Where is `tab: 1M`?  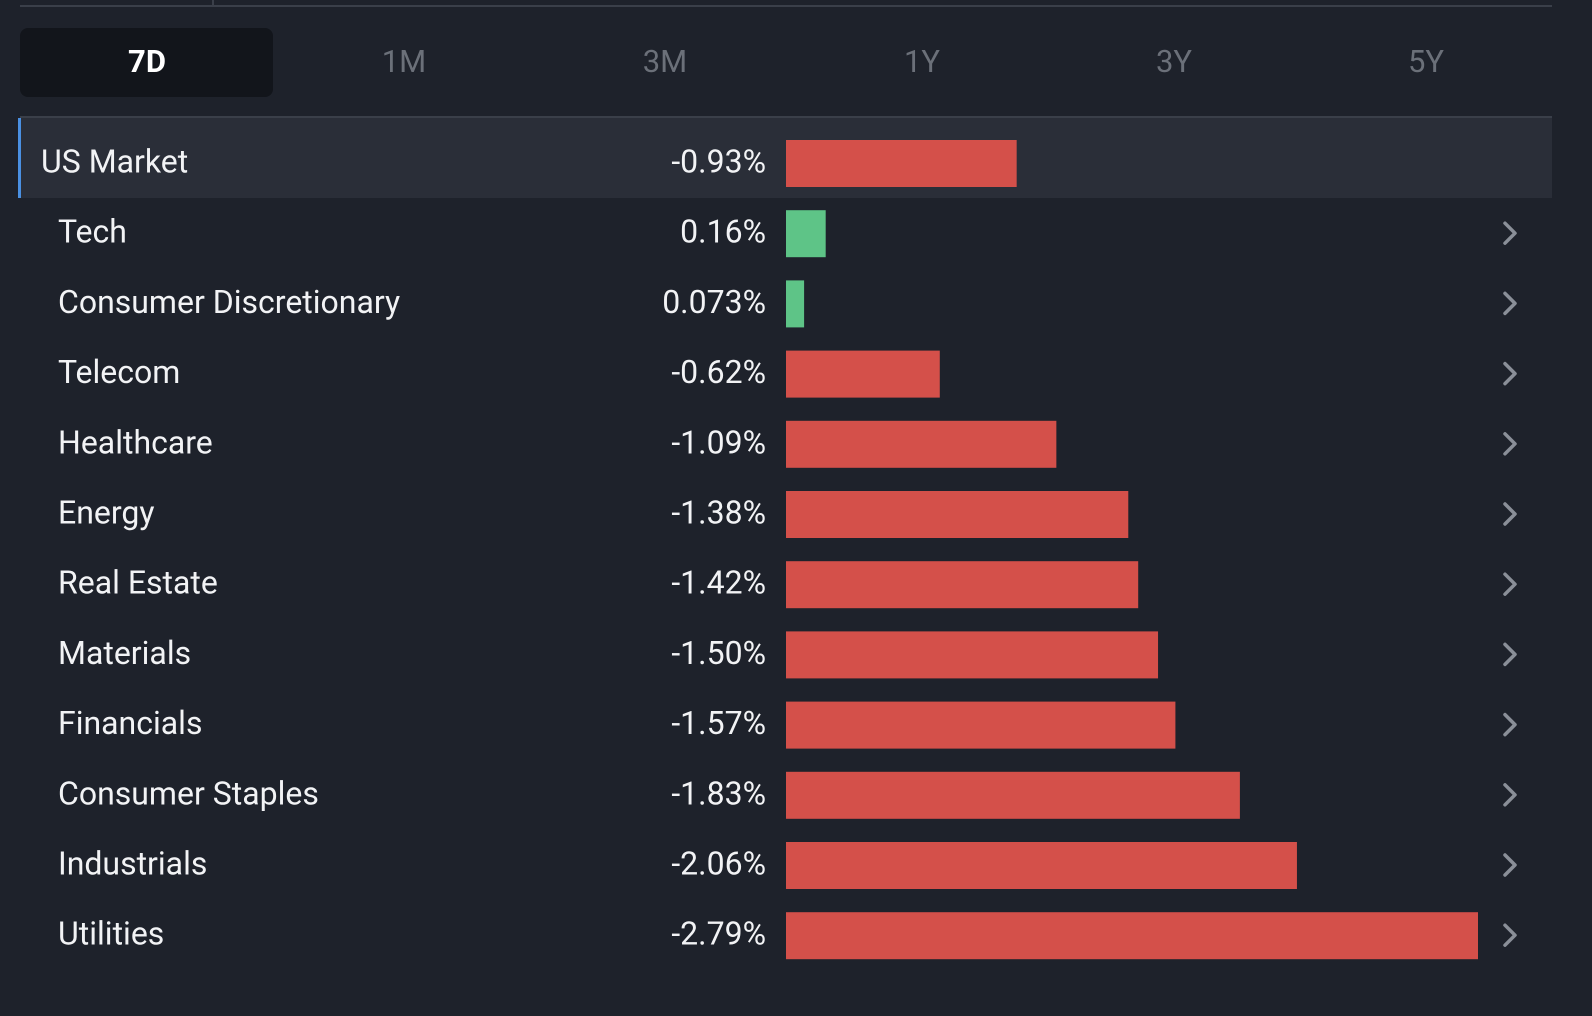
tab: 1M is located at coordinates (404, 61).